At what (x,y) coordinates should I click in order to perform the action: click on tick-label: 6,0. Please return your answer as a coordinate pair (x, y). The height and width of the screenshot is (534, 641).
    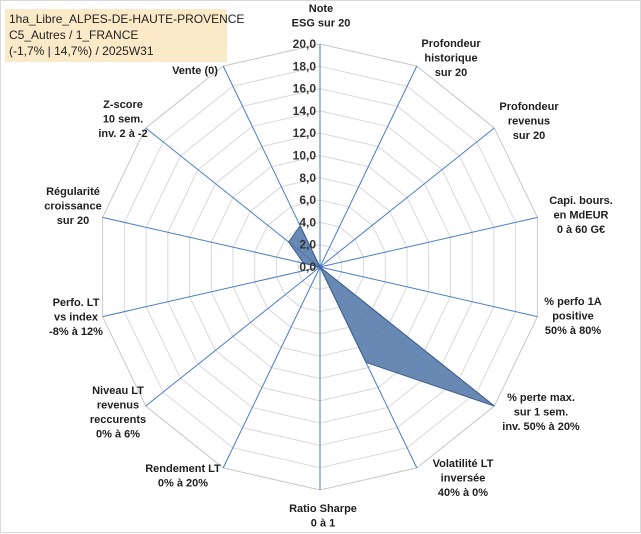
    Looking at the image, I should click on (307, 200).